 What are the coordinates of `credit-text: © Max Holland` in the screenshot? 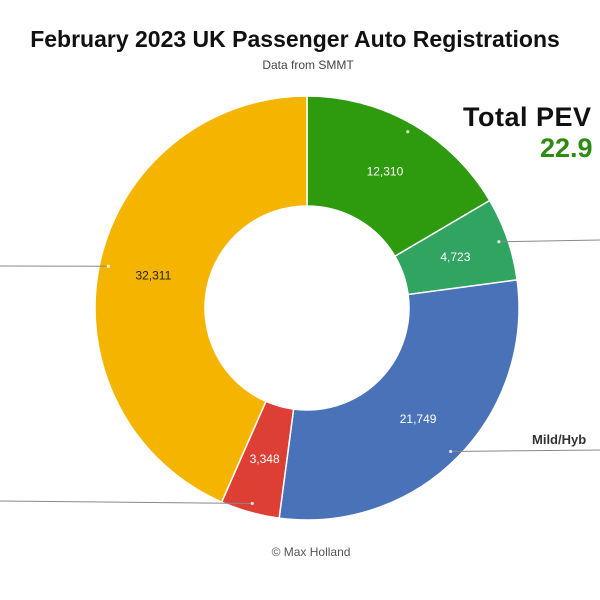 It's located at (311, 552).